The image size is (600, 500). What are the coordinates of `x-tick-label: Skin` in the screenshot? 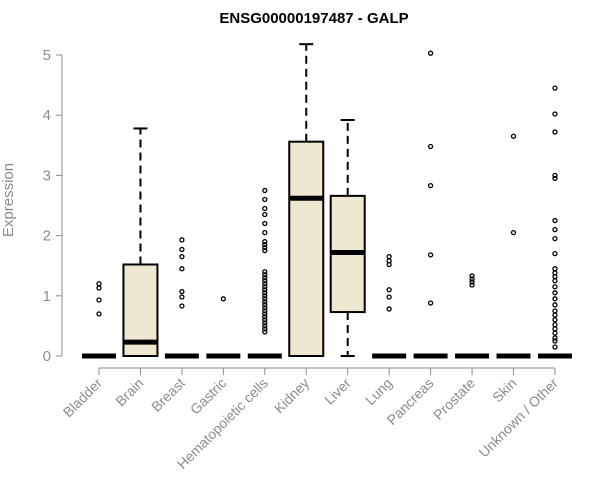 It's located at (504, 390).